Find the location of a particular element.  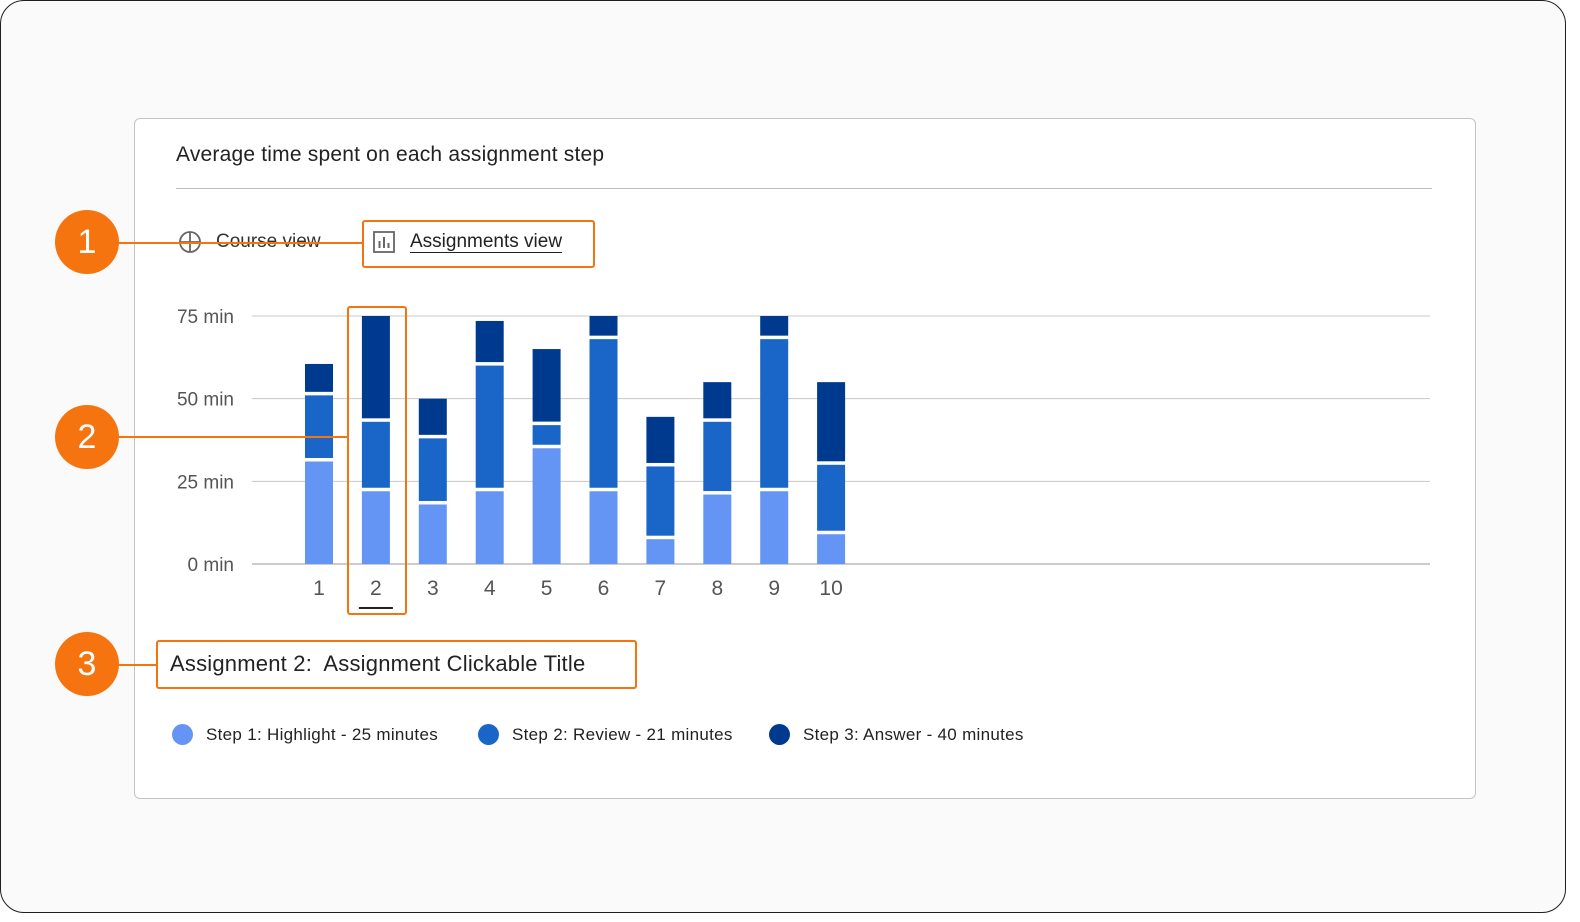

callout-3-line is located at coordinates (138, 665).